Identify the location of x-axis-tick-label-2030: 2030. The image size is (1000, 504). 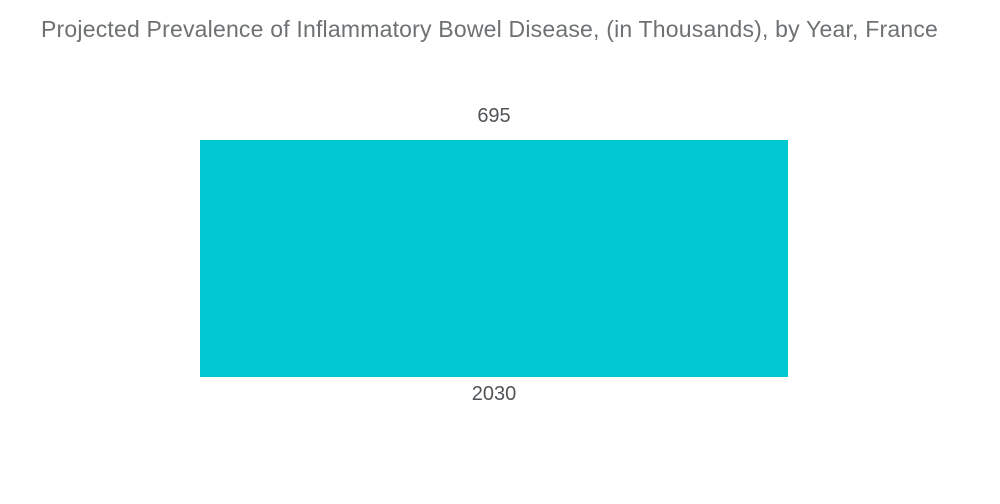
(494, 394).